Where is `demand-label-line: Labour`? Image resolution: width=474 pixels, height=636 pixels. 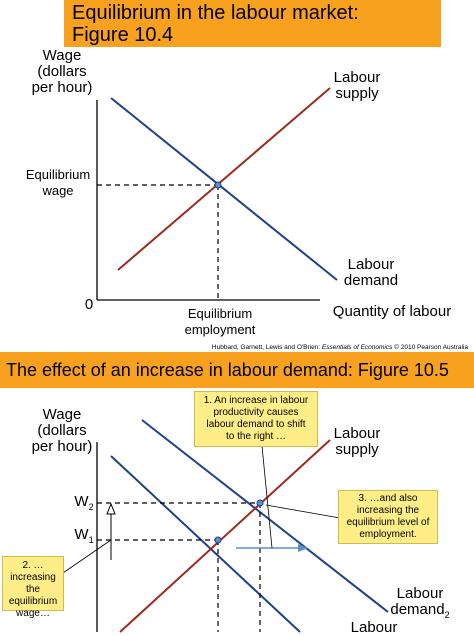
demand-label-line: Labour is located at coordinates (371, 264).